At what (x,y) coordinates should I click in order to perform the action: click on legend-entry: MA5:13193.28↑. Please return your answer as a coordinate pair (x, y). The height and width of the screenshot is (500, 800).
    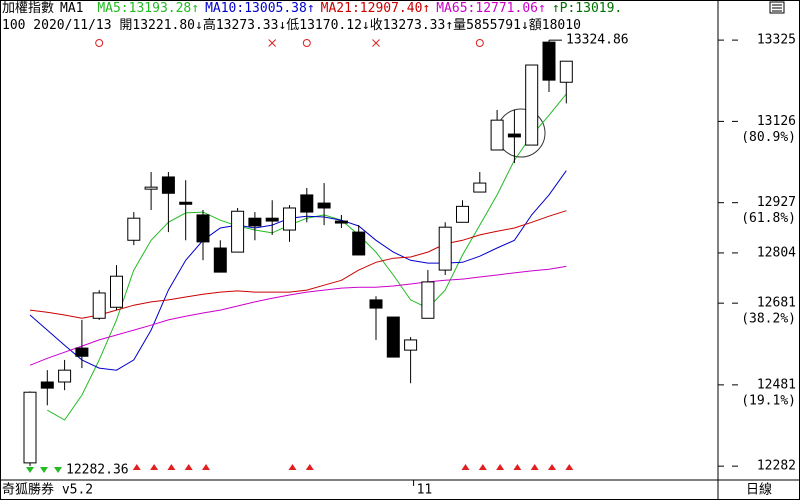
    Looking at the image, I should click on (148, 8).